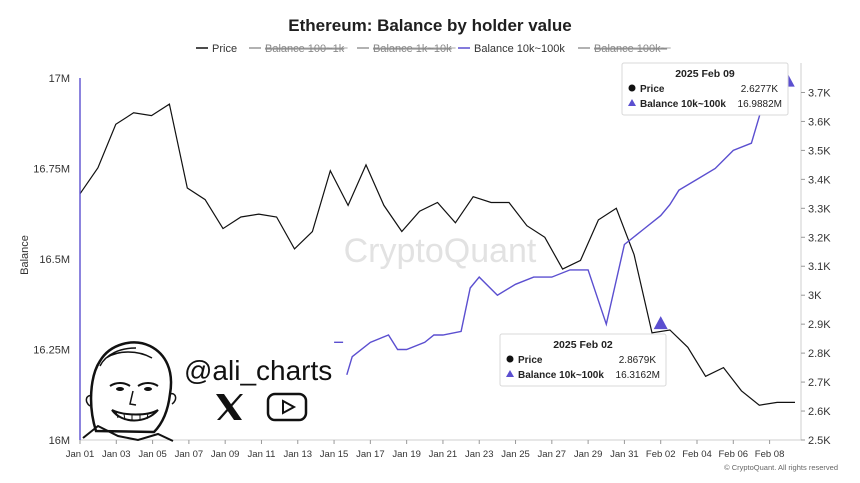  What do you see at coordinates (406, 454) in the screenshot?
I see `x-tick-9: Jan 19` at bounding box center [406, 454].